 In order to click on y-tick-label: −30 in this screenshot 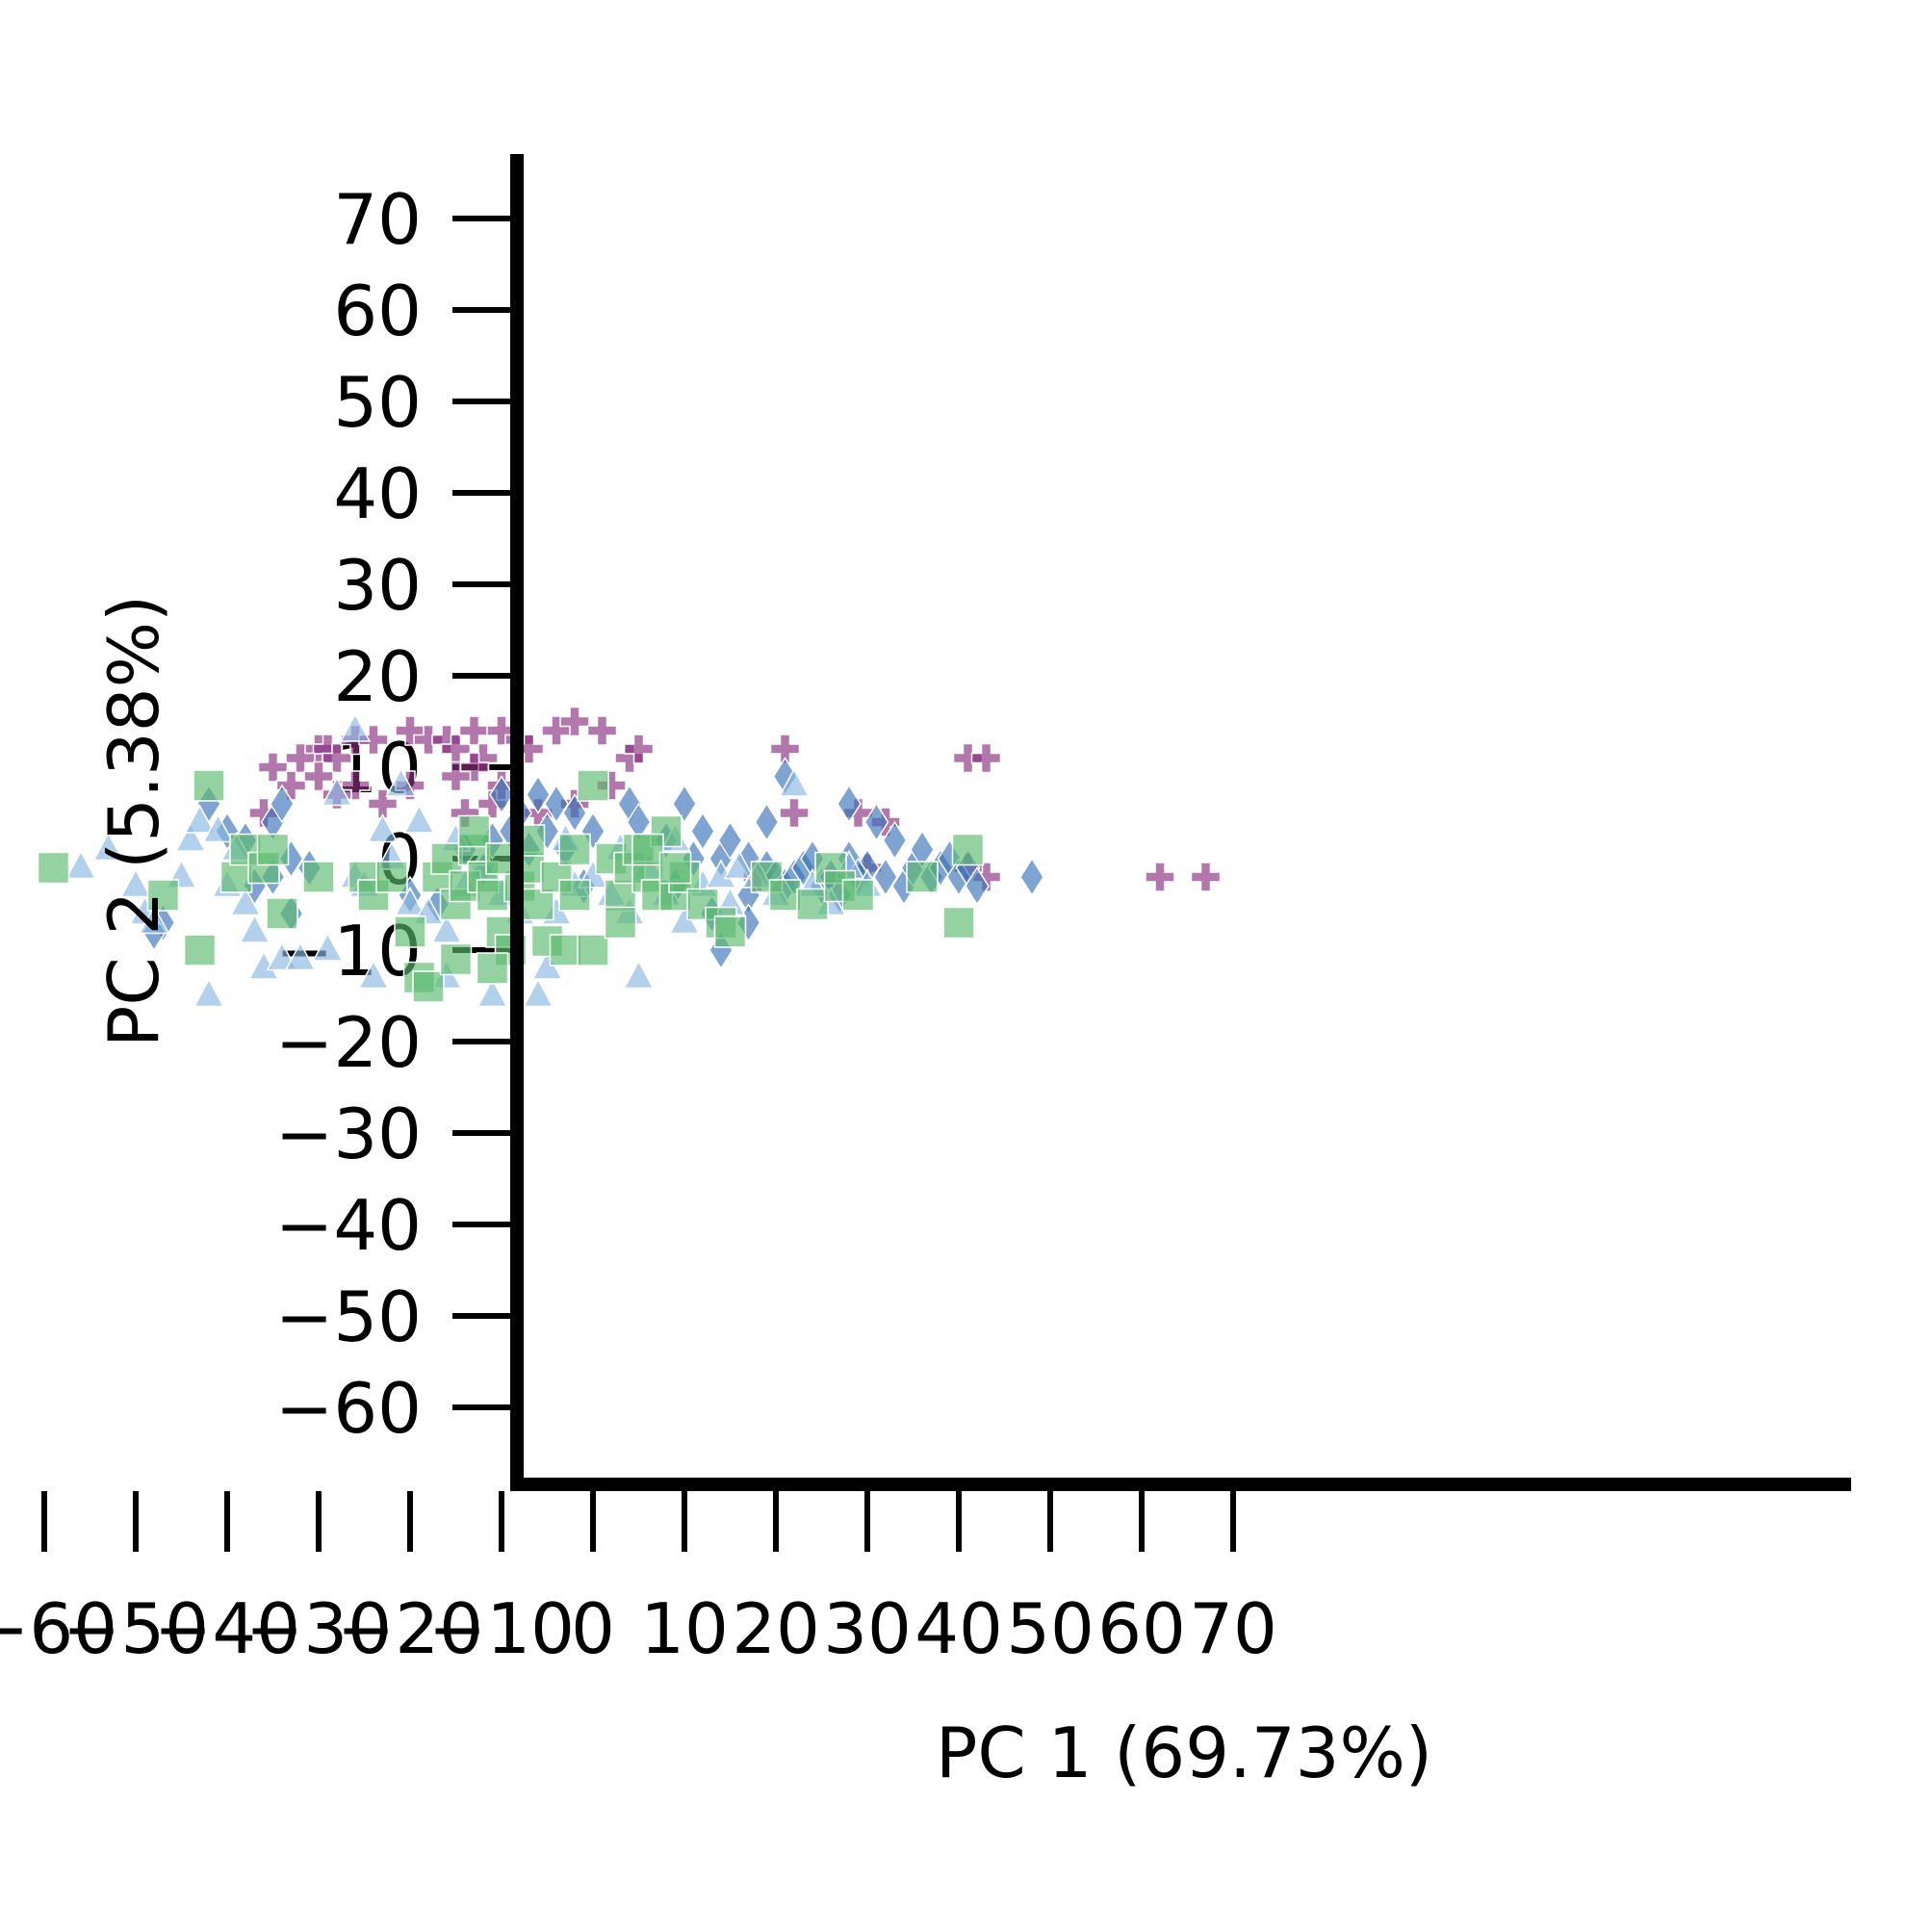, I will do `click(348, 1134)`.